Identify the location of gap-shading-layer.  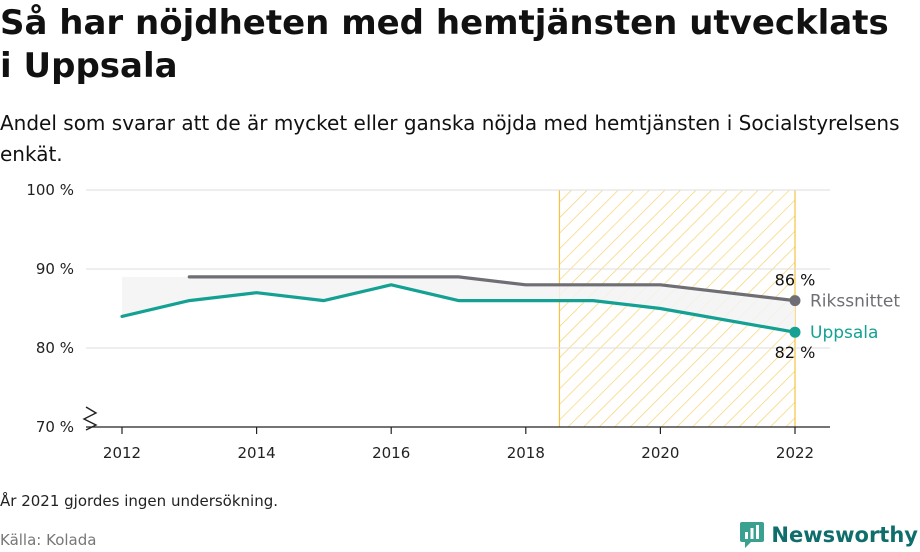
(458, 304).